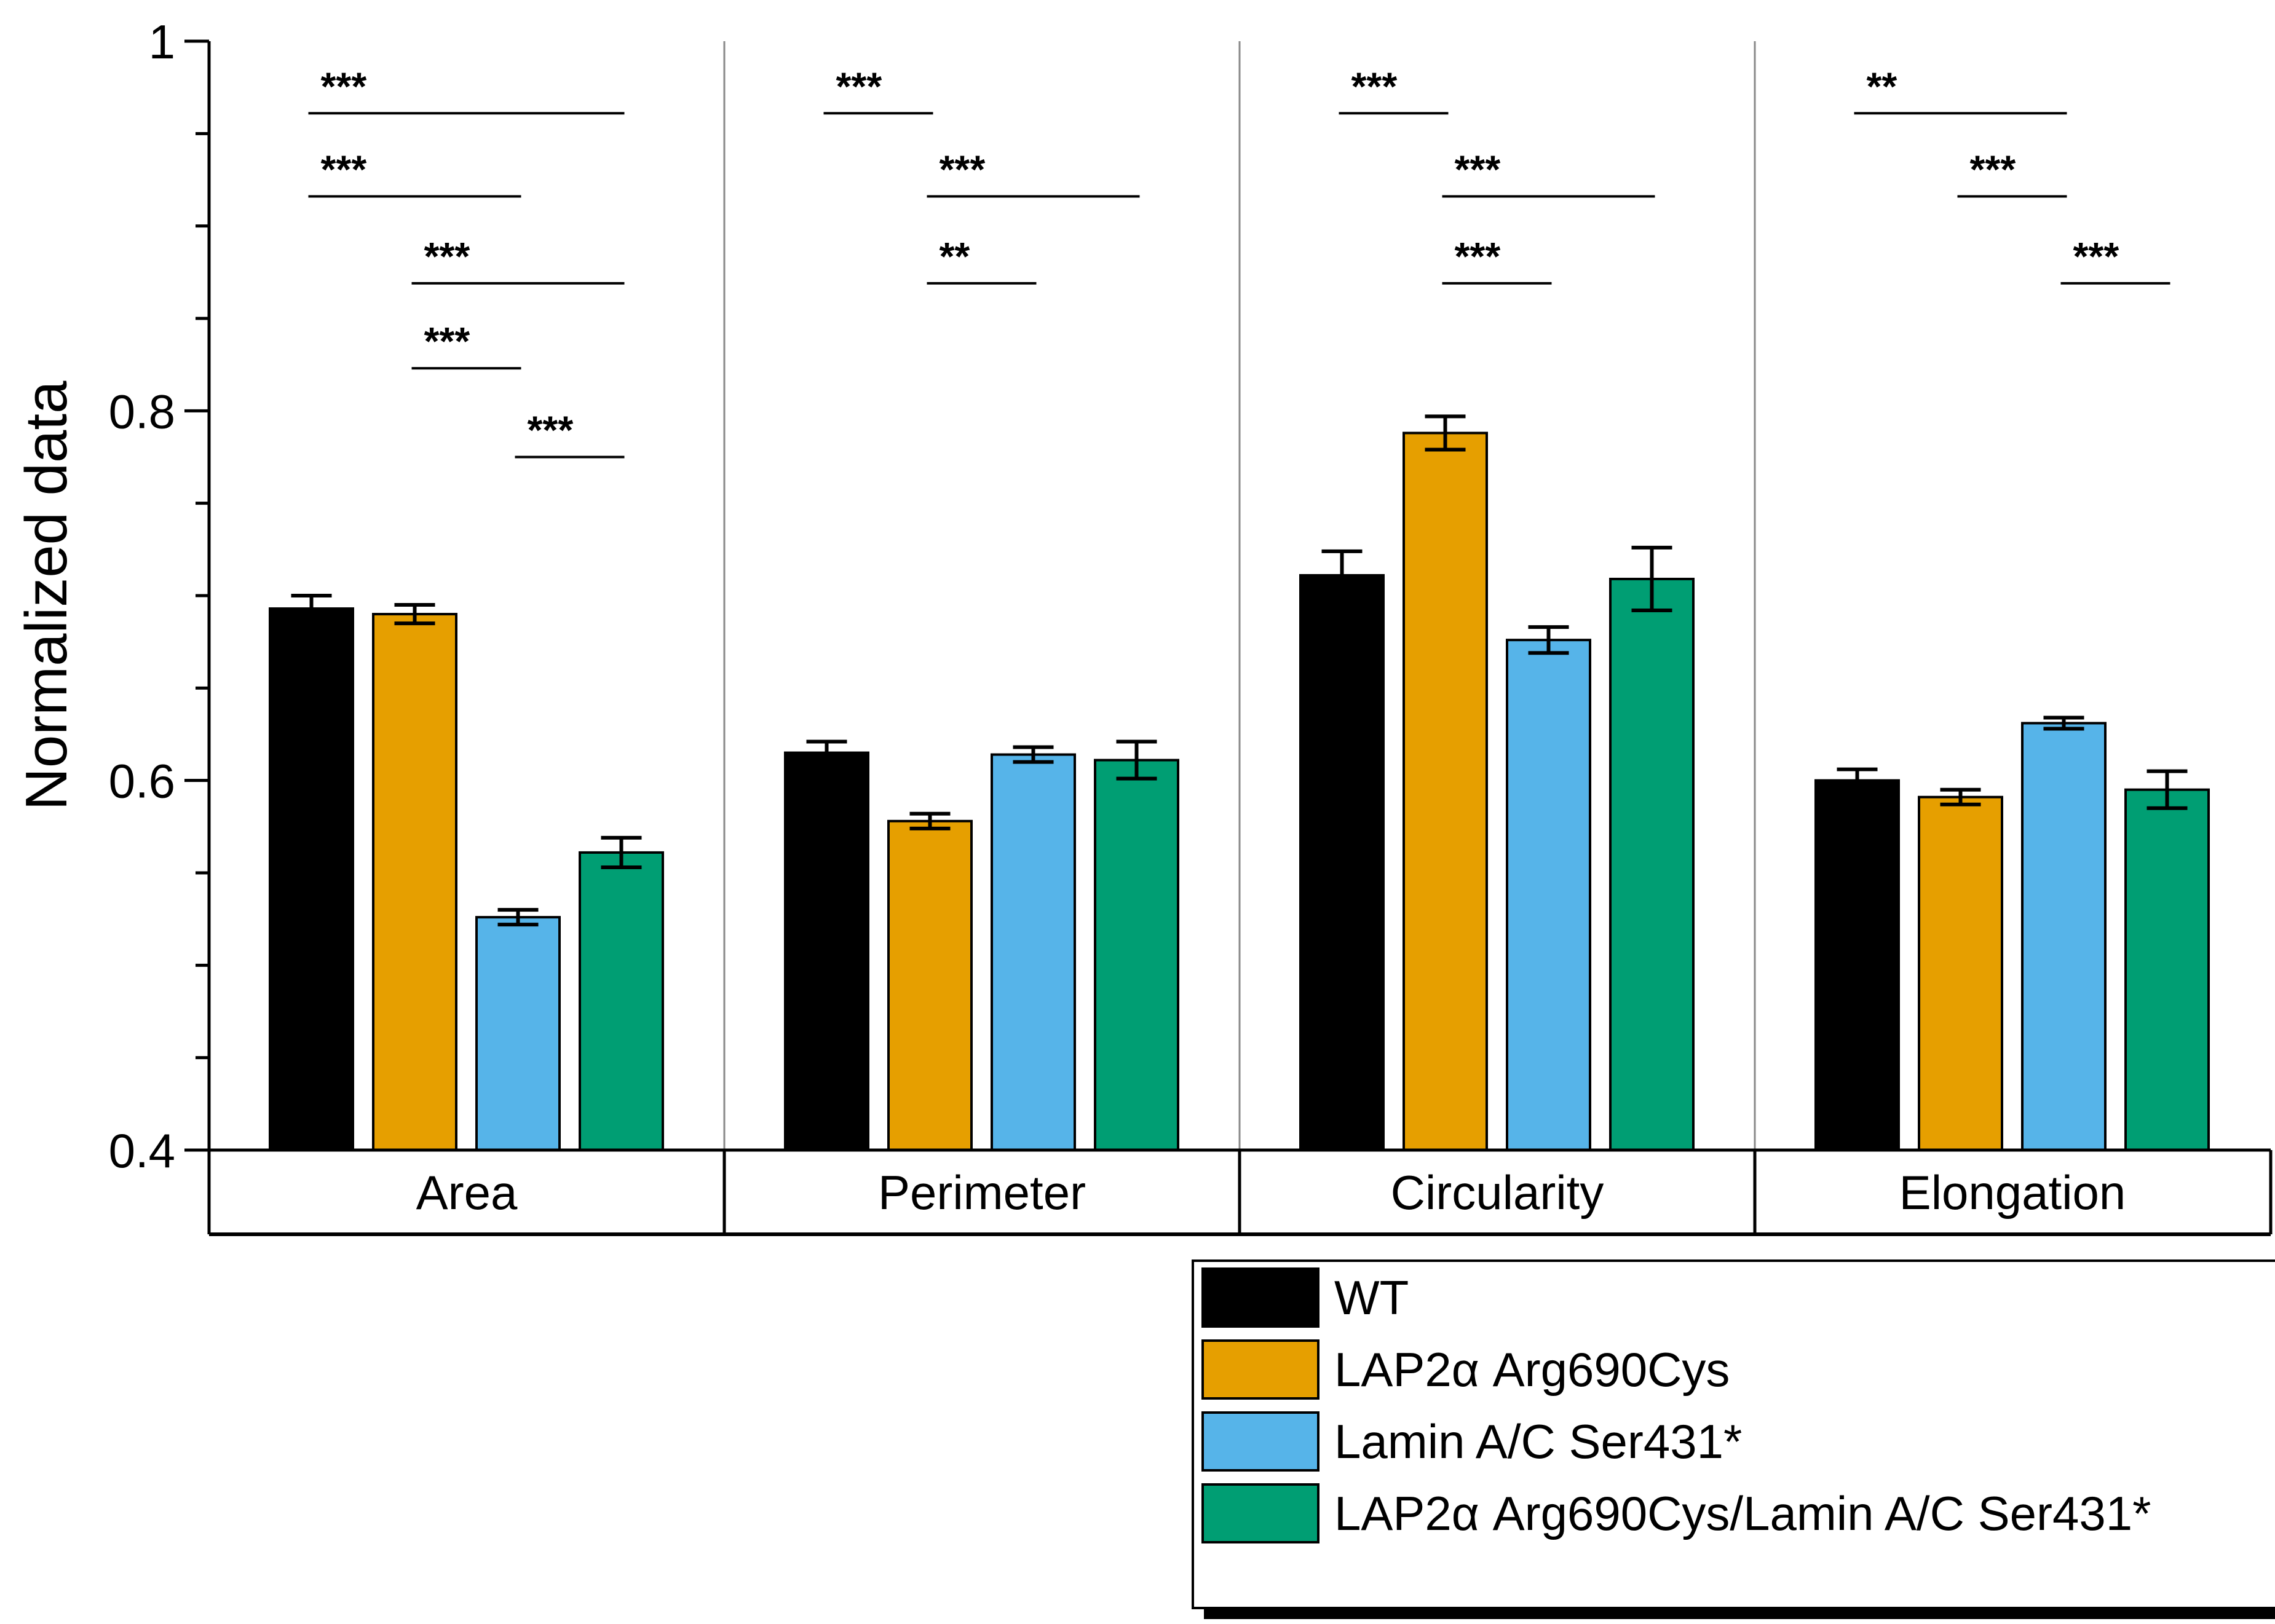  What do you see at coordinates (982, 1192) in the screenshot?
I see `x-category-label: Perimeter` at bounding box center [982, 1192].